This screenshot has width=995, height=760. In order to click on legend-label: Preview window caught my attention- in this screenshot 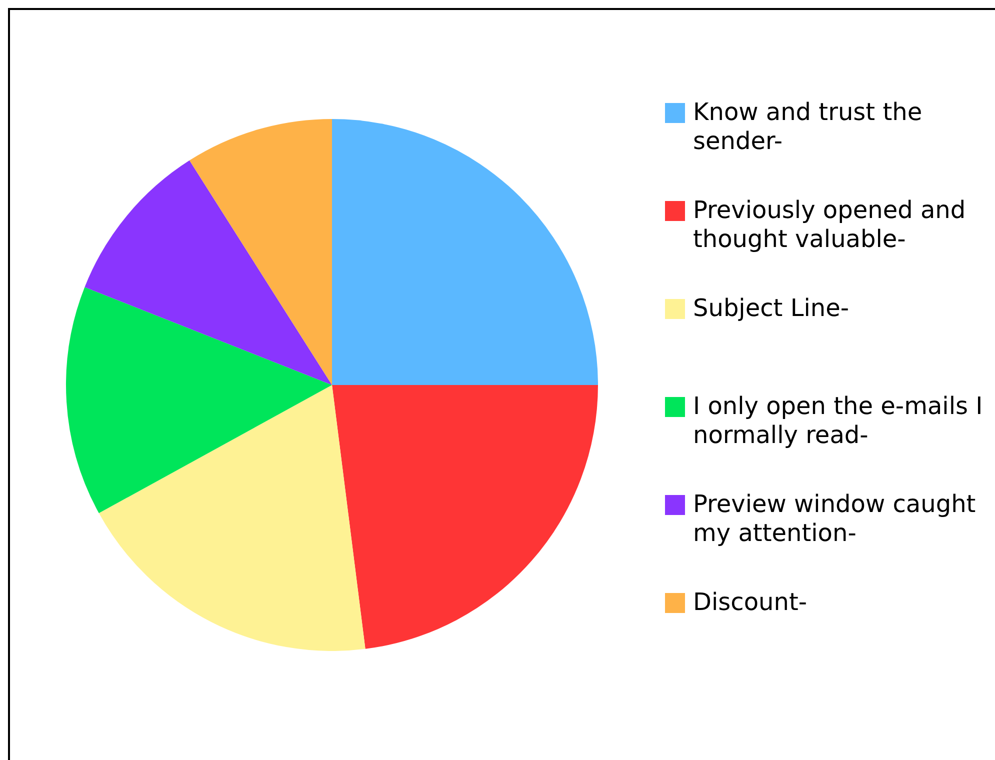, I will do `click(834, 518)`.